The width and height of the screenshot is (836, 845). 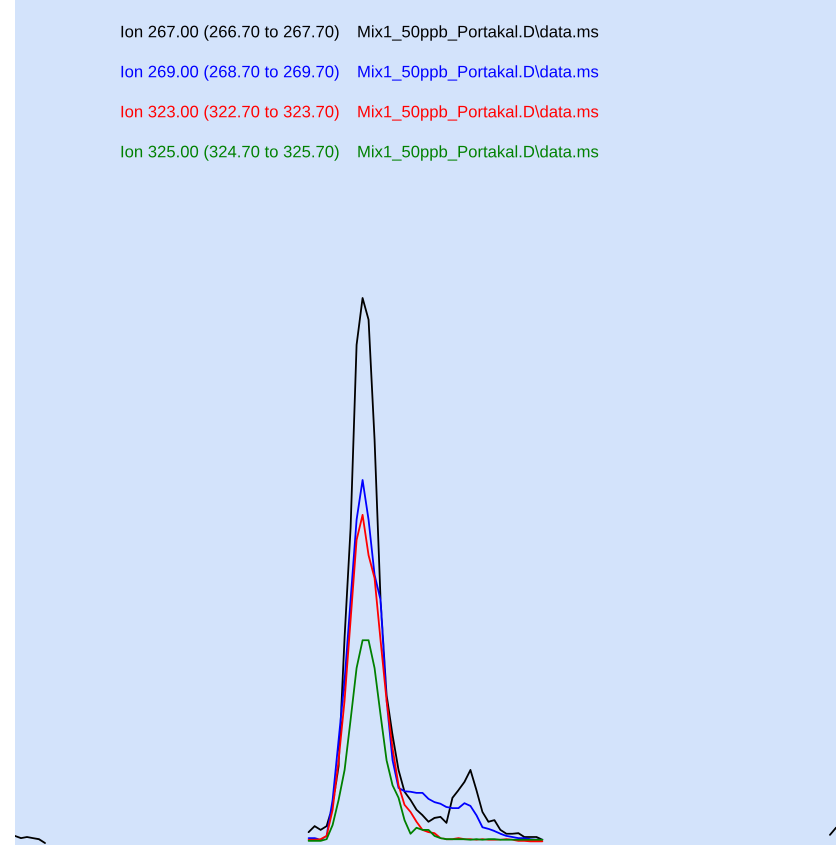 What do you see at coordinates (230, 153) in the screenshot?
I see `text: Ion 325.00 (324.70 to 325.70)` at bounding box center [230, 153].